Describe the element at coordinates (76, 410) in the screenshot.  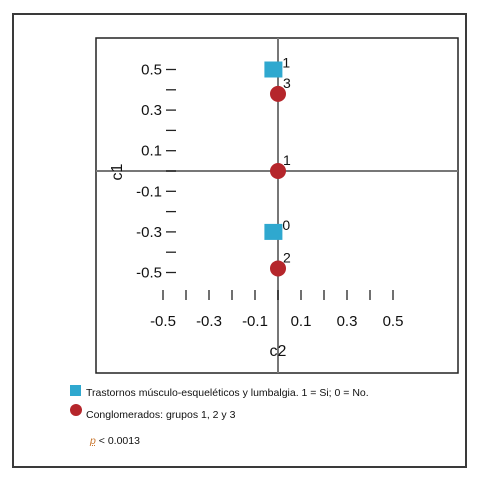
I see `legend-circle-marker` at that location.